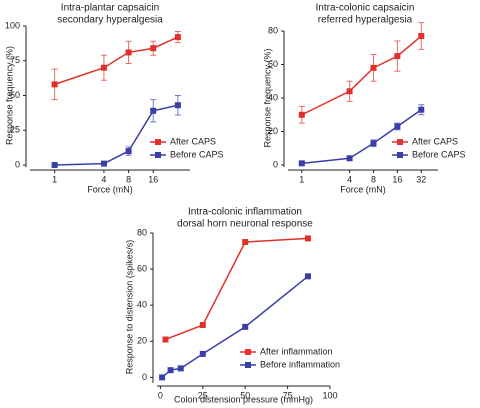  I want to click on legend-label: Before inflammation, so click(300, 364).